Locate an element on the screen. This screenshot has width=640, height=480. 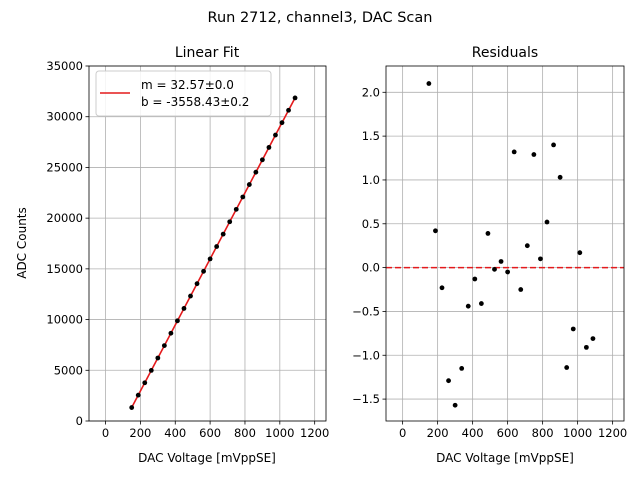
linear-fit-xtick-label: 200 is located at coordinates (140, 433).